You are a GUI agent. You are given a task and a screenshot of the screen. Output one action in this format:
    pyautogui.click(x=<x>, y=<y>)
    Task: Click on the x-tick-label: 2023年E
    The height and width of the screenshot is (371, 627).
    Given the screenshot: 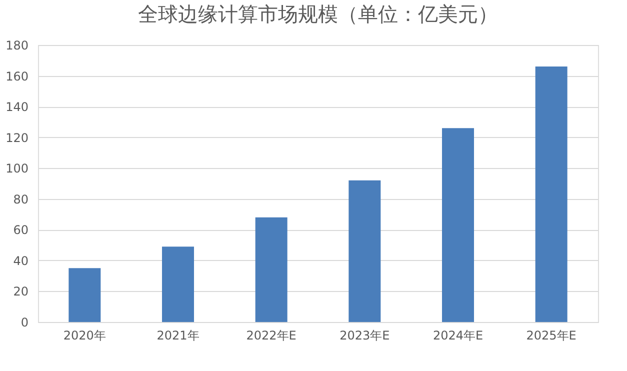 What is the action you would take?
    pyautogui.click(x=365, y=335)
    